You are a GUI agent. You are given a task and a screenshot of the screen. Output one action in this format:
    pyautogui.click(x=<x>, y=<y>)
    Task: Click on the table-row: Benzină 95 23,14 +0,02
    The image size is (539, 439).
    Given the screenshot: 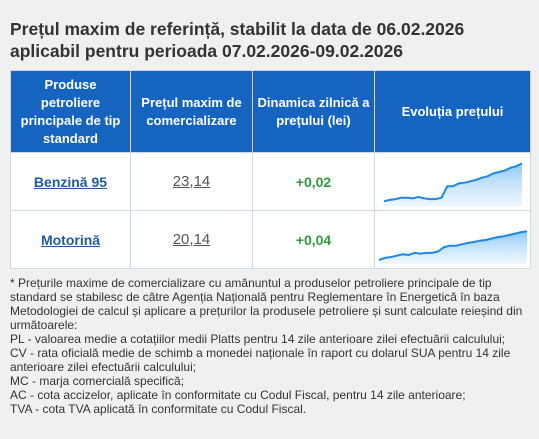 What is the action you would take?
    pyautogui.click(x=270, y=181)
    